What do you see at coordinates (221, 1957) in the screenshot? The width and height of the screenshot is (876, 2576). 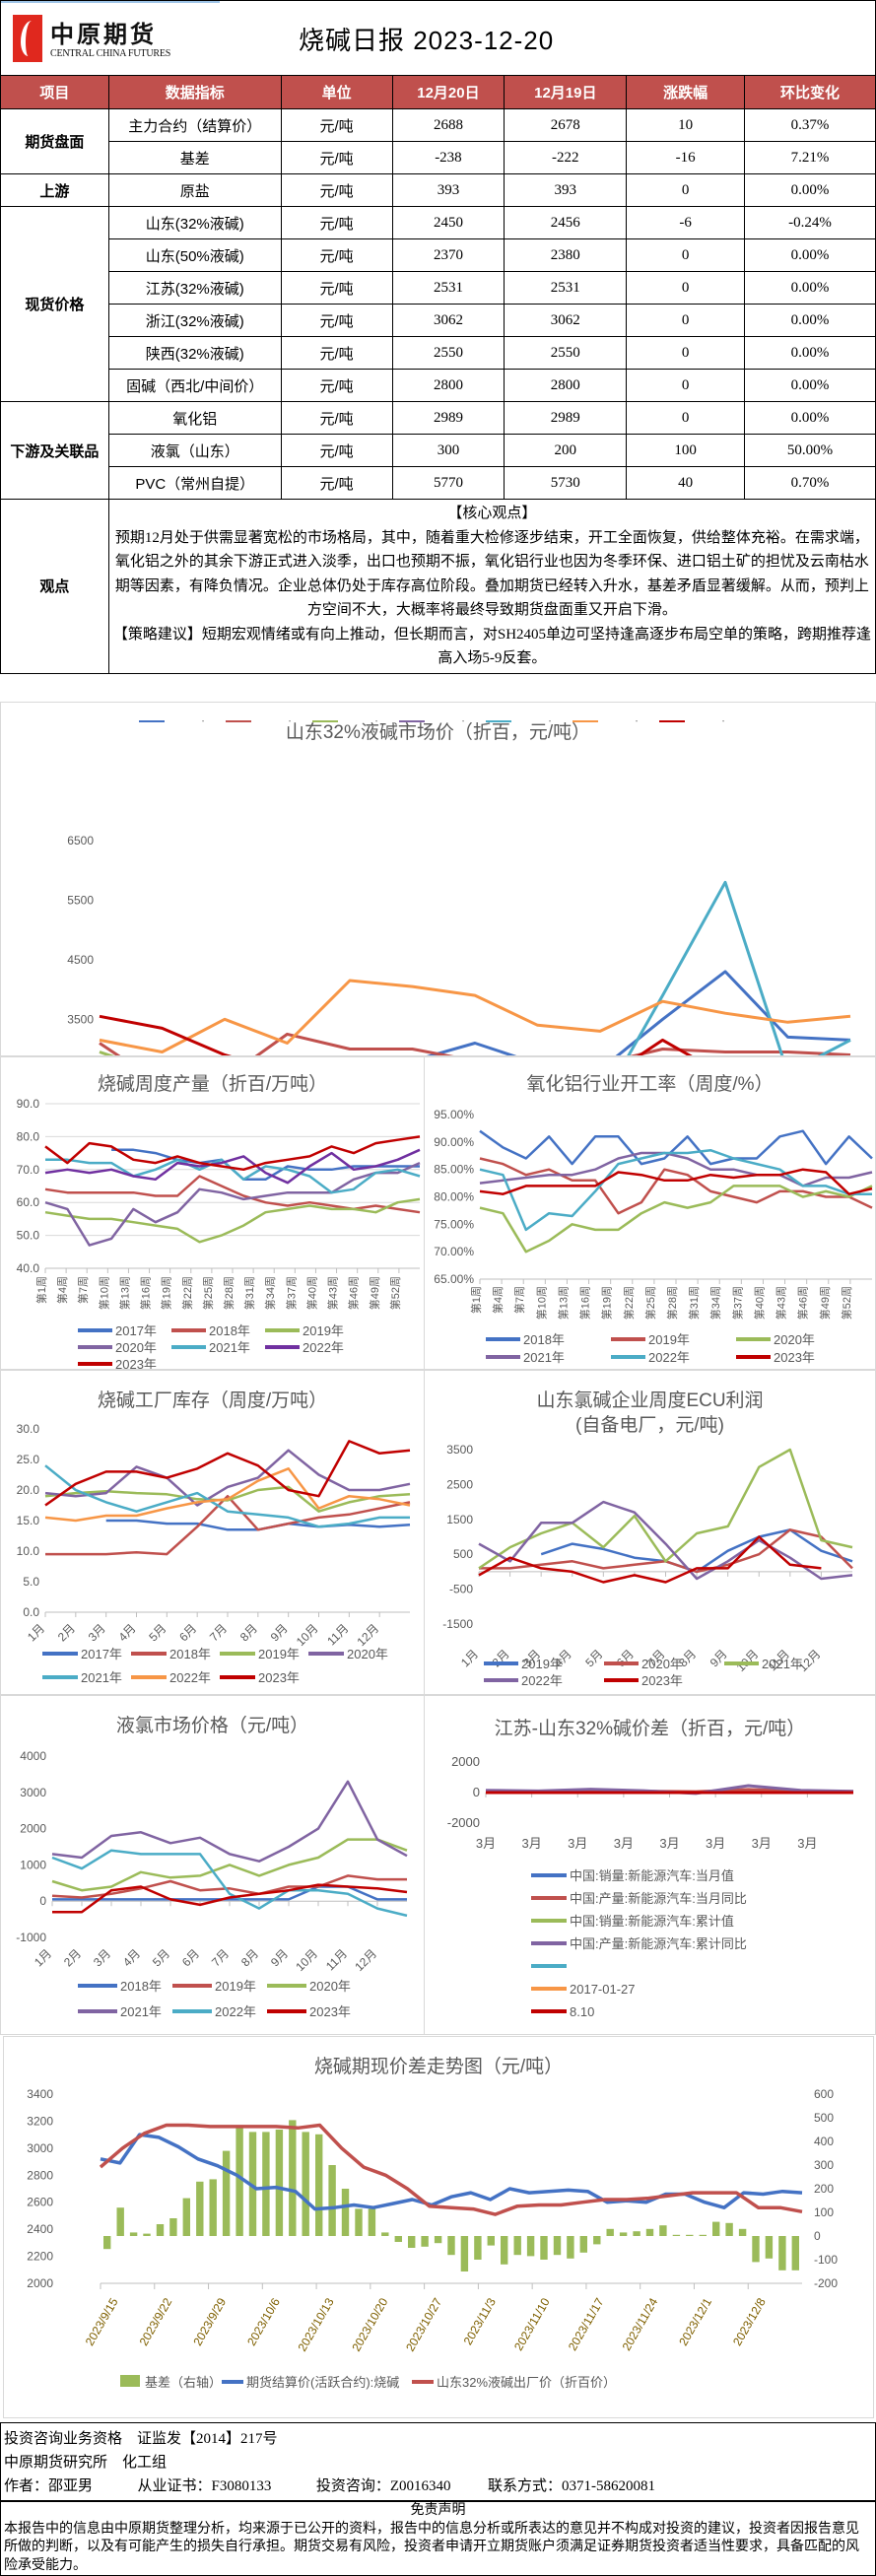 I see `x-tick-label: 7月` at bounding box center [221, 1957].